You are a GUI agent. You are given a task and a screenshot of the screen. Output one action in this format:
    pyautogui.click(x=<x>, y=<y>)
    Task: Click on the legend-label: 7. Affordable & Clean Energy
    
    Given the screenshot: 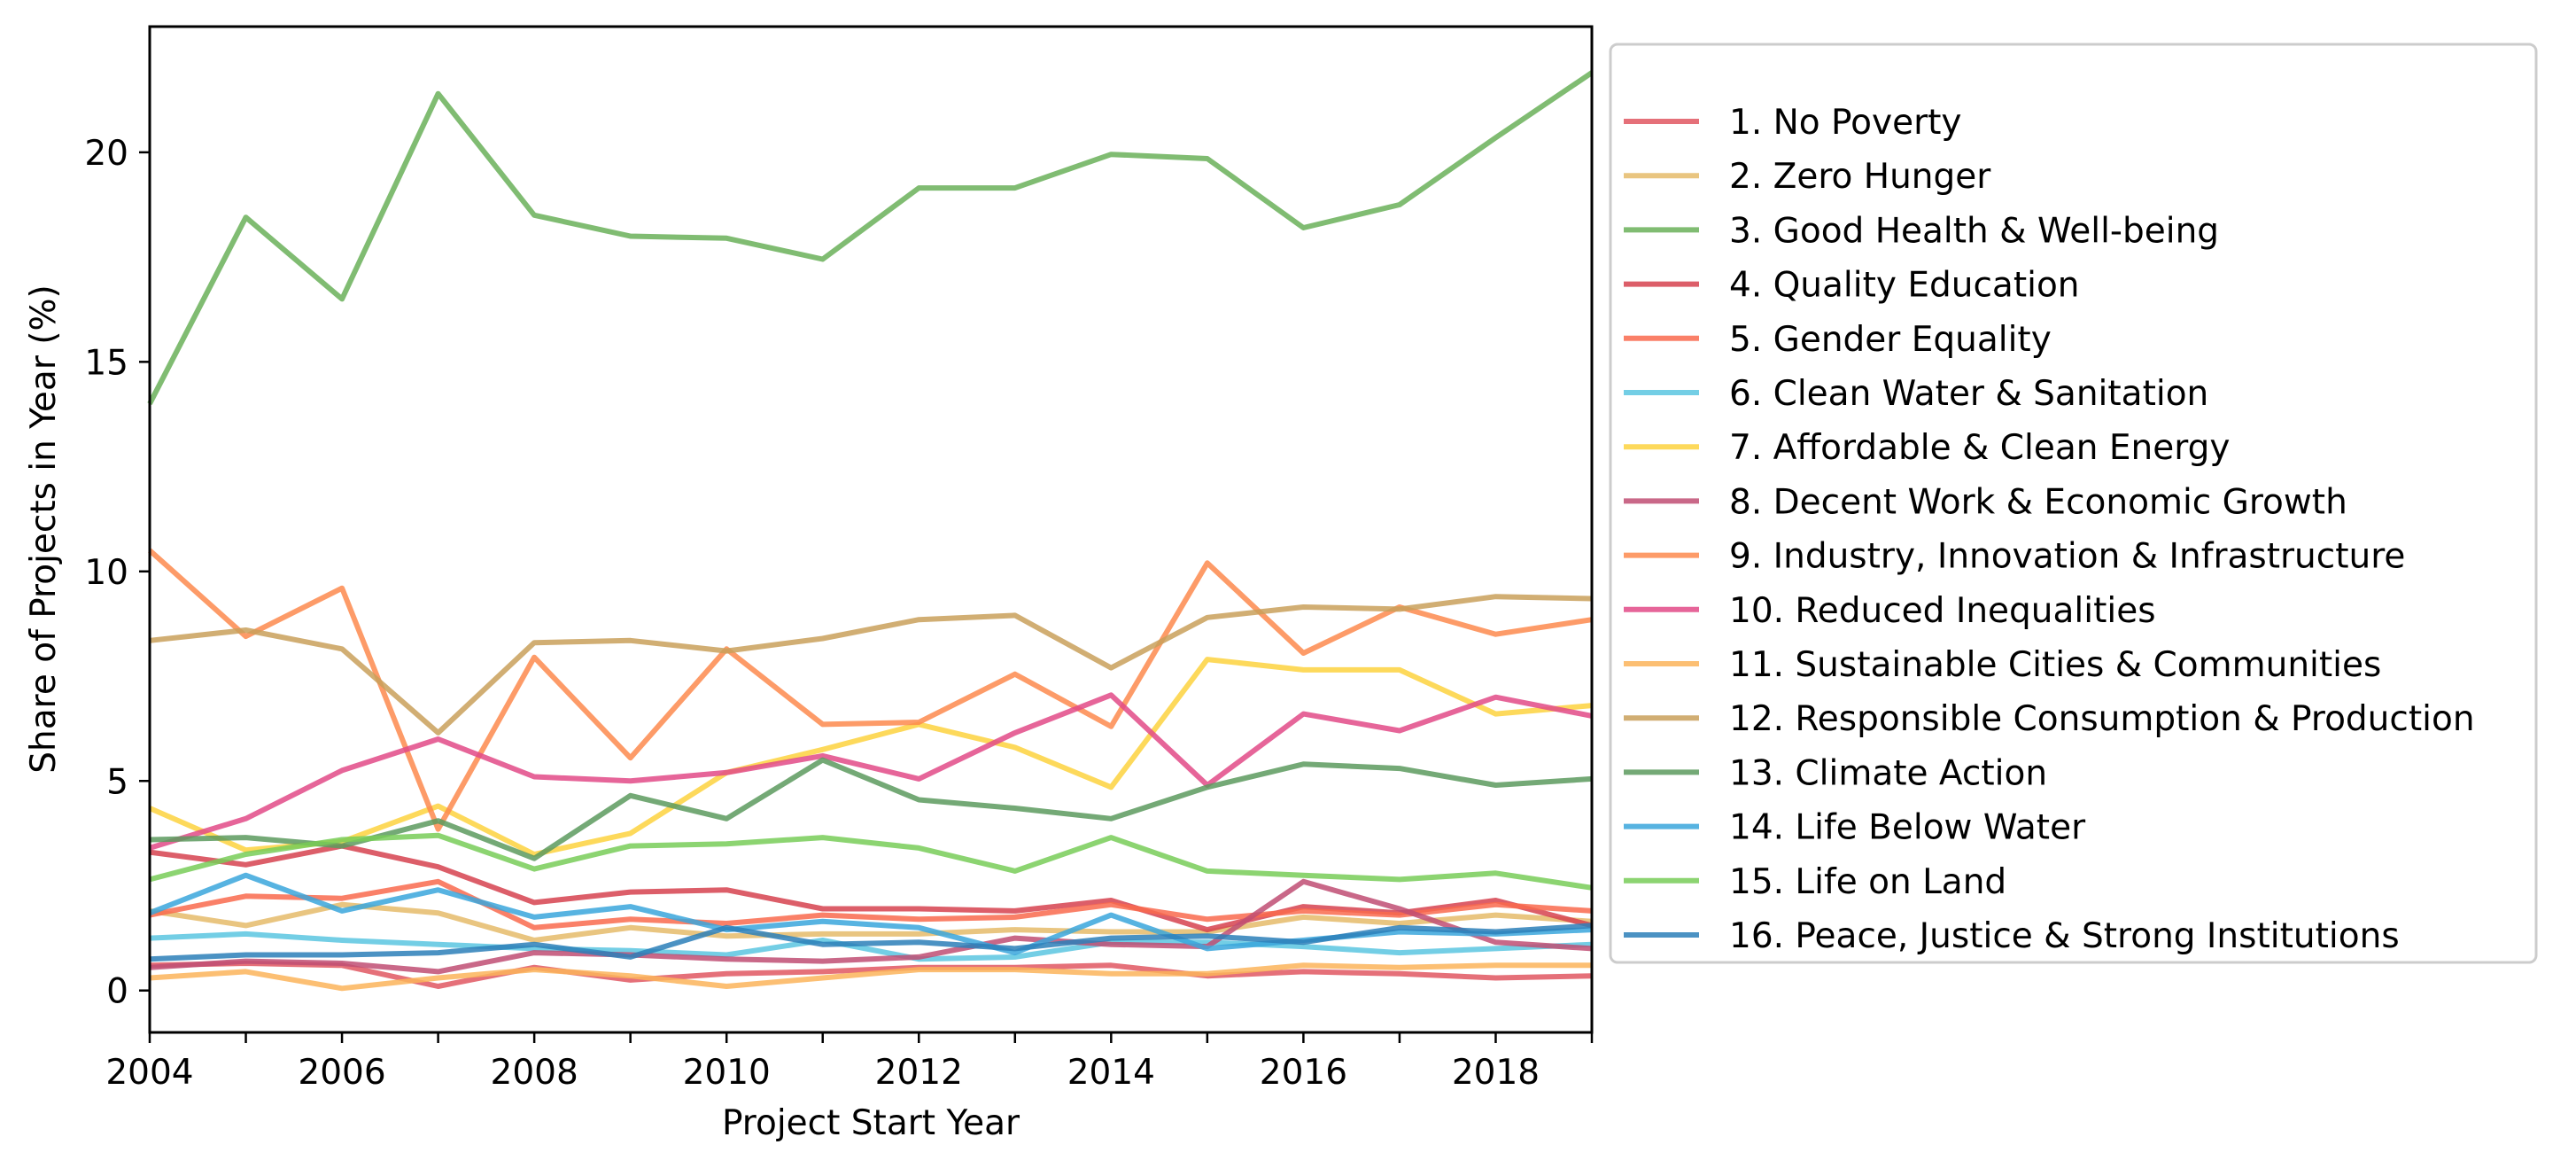 What is the action you would take?
    pyautogui.click(x=1979, y=448)
    